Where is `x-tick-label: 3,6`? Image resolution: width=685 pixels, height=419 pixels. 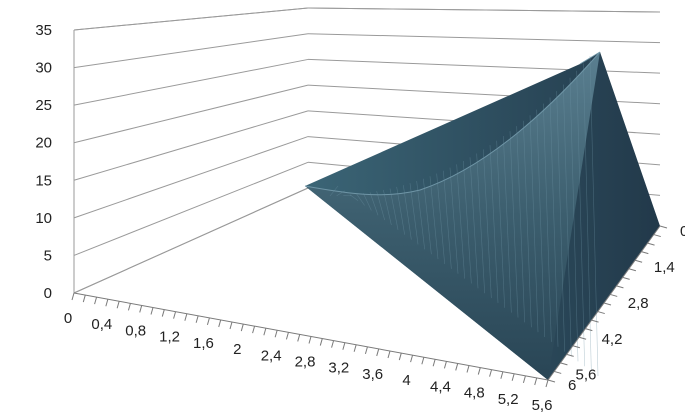
x-tick-label: 3,6 is located at coordinates (372, 374).